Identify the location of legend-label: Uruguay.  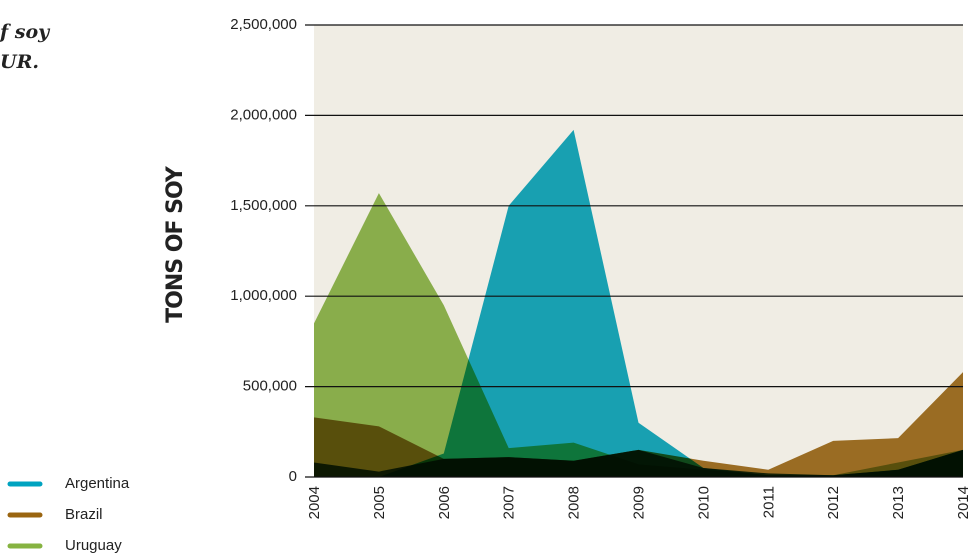
(93, 545).